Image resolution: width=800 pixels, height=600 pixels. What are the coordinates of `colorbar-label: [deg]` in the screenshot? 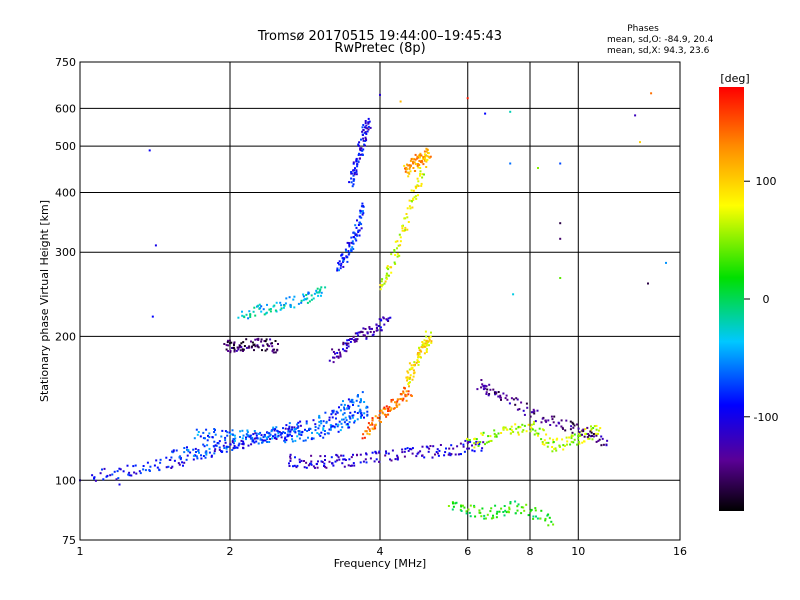 It's located at (734, 78).